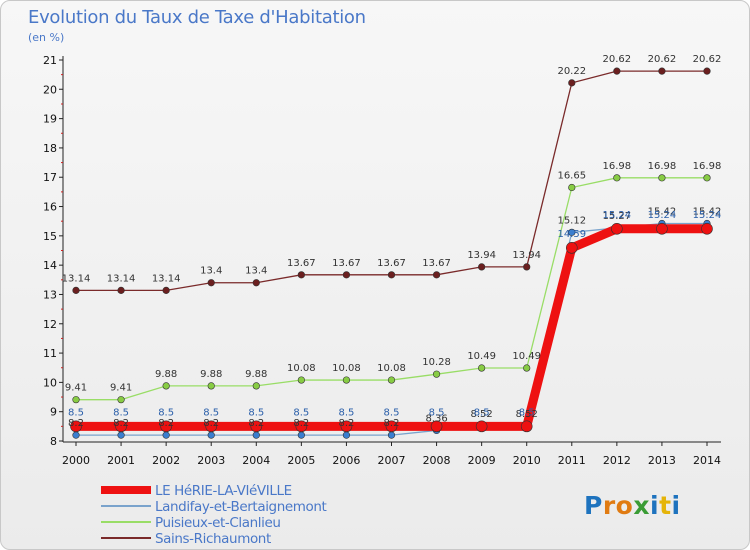  What do you see at coordinates (166, 460) in the screenshot?
I see `x-tick-label: 2002` at bounding box center [166, 460].